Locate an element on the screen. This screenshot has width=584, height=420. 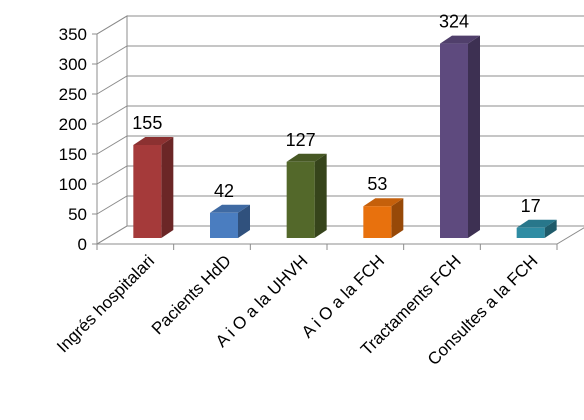
data-label: 155 is located at coordinates (147, 123).